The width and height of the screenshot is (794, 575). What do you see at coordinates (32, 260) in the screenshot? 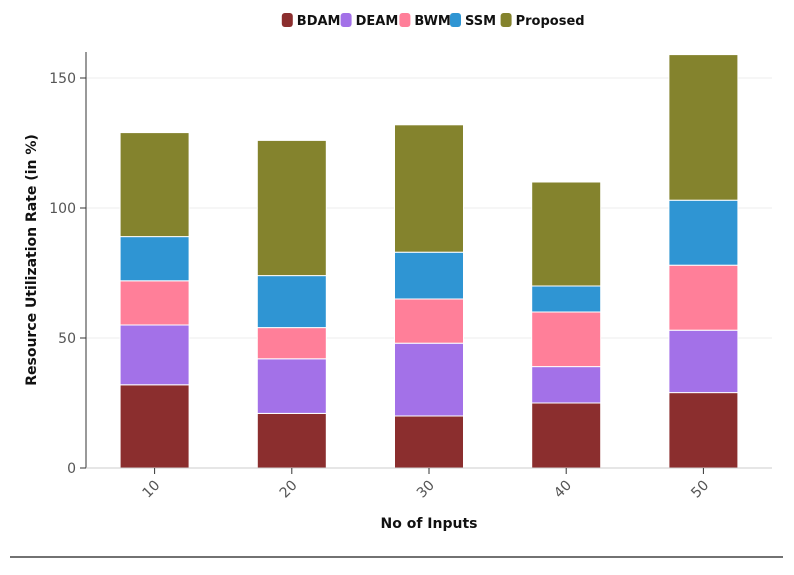
I see `y-axis-title: Resource Utilization Rate (in %)` at bounding box center [32, 260].